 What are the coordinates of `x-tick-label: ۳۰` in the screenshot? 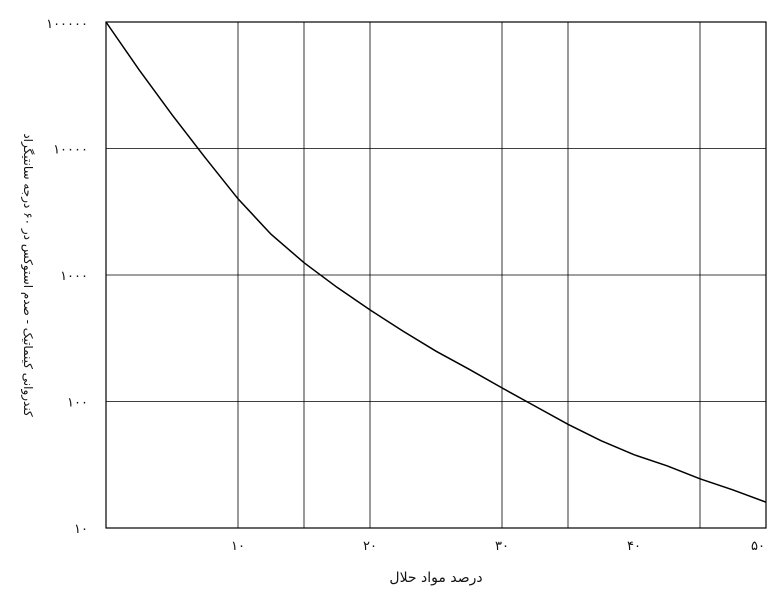 It's located at (502, 546).